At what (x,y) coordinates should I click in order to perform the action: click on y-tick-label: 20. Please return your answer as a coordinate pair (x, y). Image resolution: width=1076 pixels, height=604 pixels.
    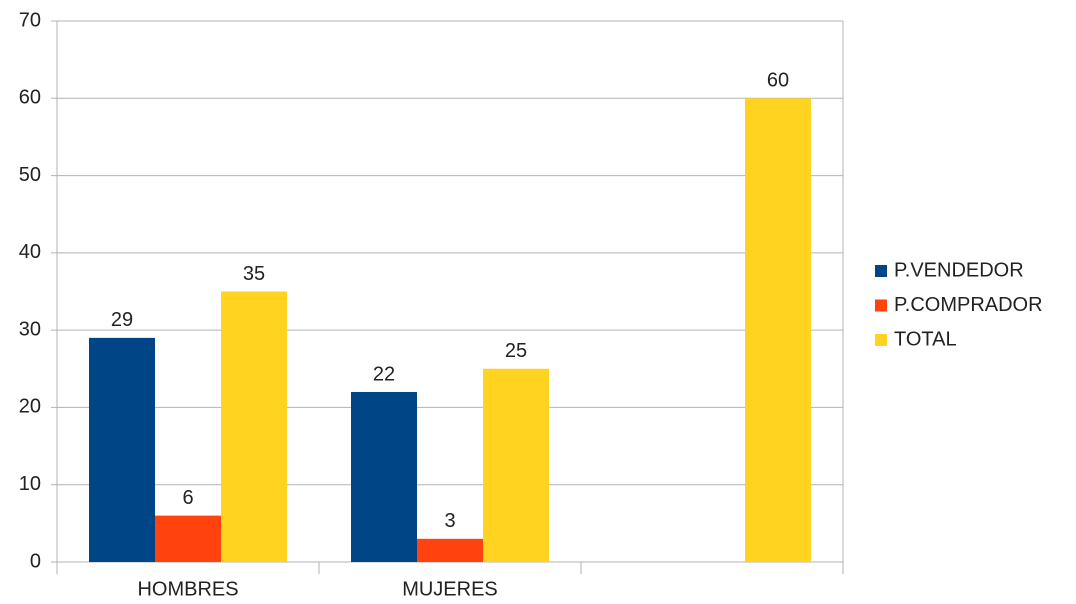
    Looking at the image, I should click on (30, 407).